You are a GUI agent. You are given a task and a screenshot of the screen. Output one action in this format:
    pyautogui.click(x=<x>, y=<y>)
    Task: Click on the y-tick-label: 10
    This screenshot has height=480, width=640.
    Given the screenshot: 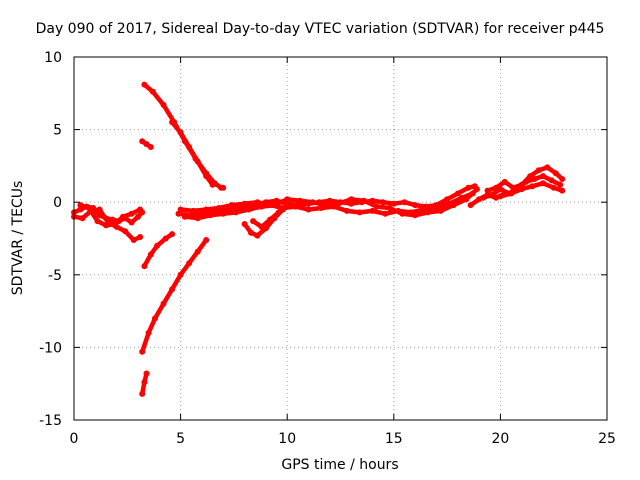 What is the action you would take?
    pyautogui.click(x=53, y=58)
    